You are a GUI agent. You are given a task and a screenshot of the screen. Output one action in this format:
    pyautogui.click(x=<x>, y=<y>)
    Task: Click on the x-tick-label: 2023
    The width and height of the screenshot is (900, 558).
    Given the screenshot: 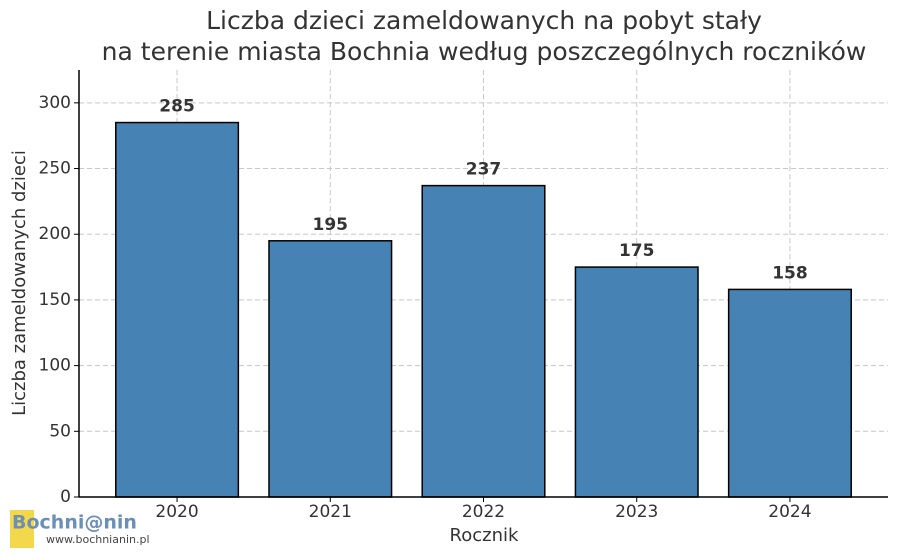 What is the action you would take?
    pyautogui.click(x=636, y=512)
    